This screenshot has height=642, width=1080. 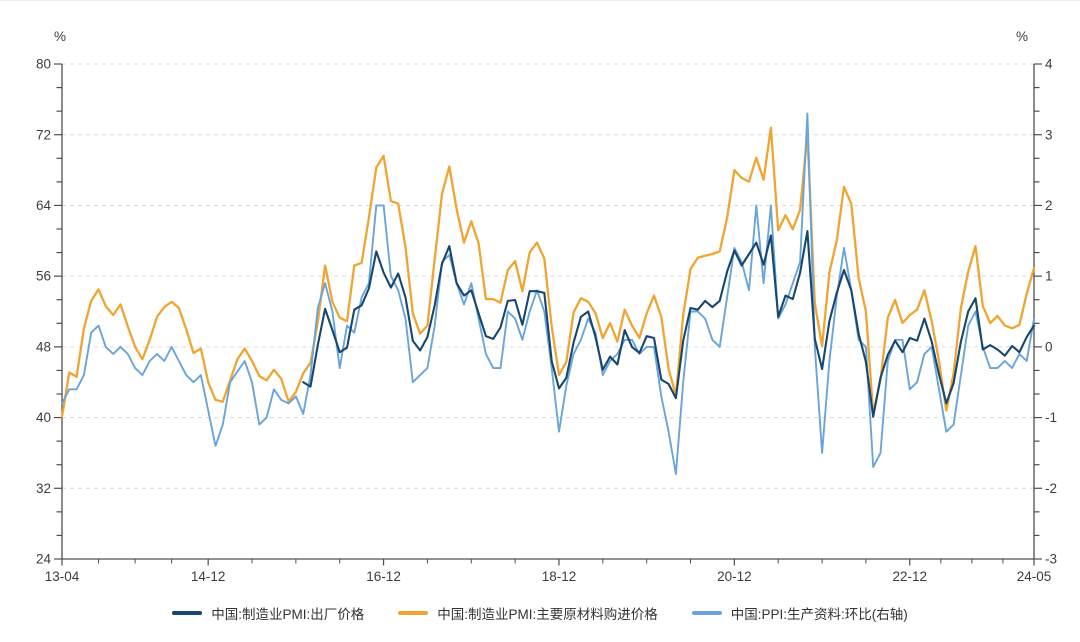 What do you see at coordinates (208, 576) in the screenshot?
I see `x-axis-tick-label: 14-12` at bounding box center [208, 576].